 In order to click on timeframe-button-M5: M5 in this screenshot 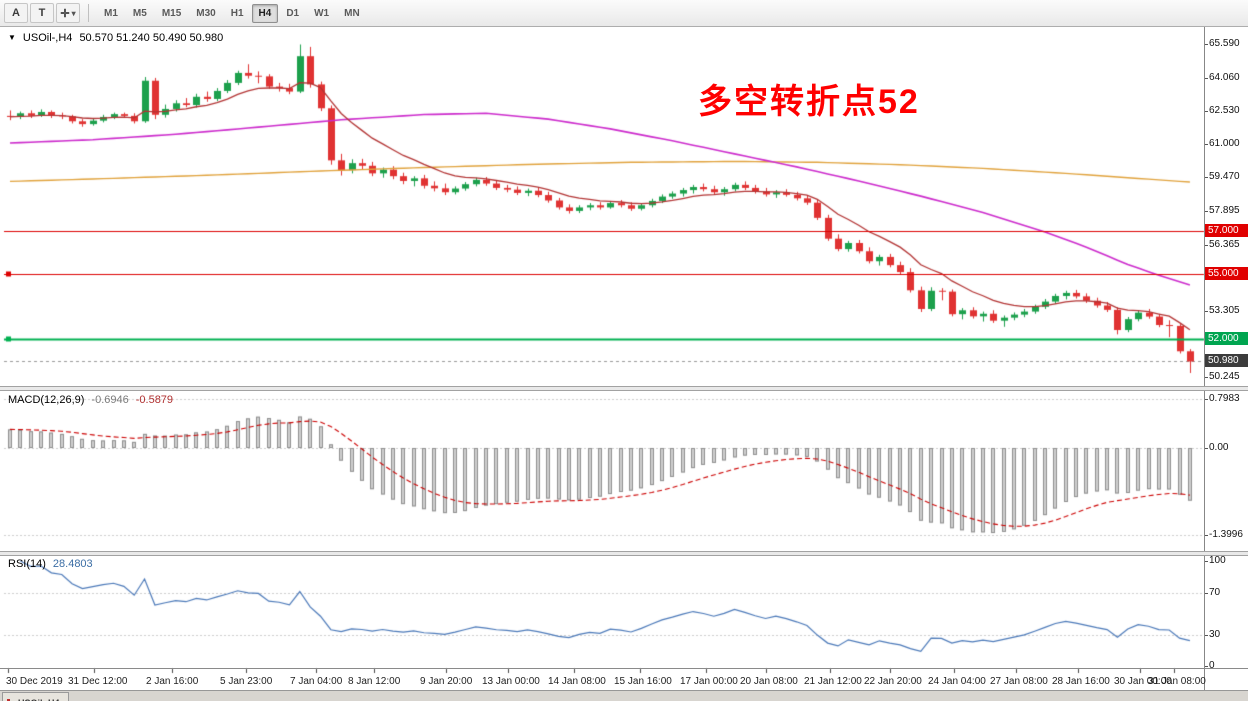, I will do `click(140, 13)`.